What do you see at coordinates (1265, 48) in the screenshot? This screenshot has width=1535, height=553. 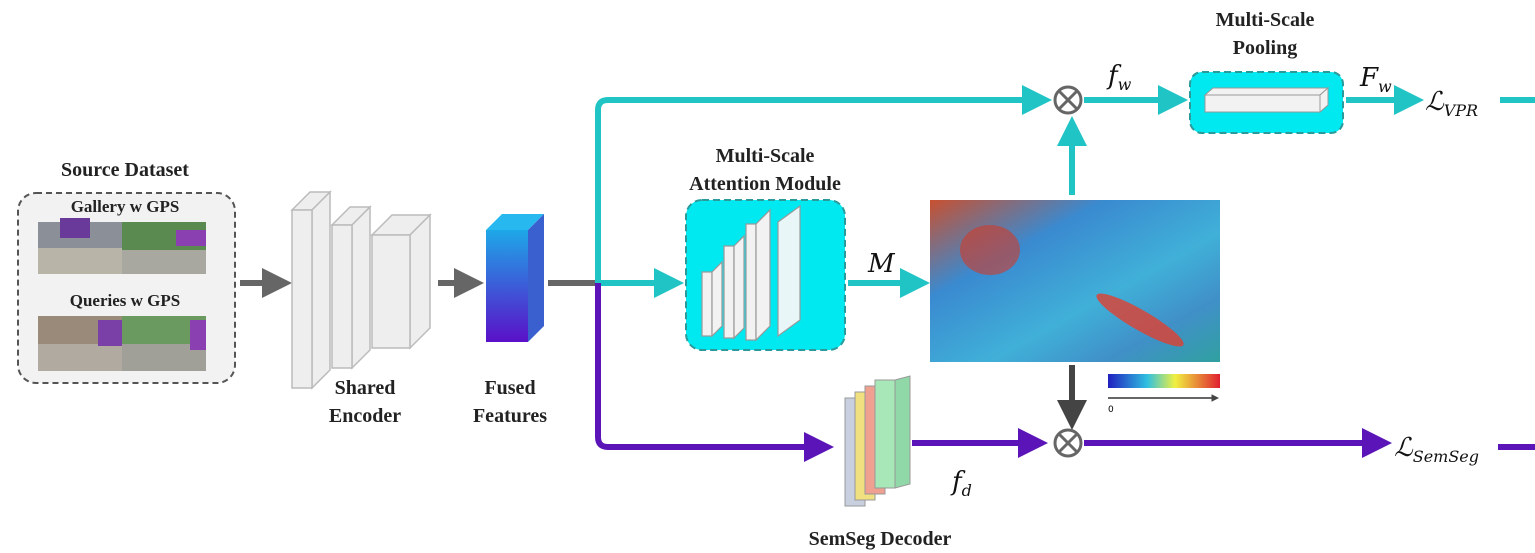 I see `pooling-label: Pooling` at bounding box center [1265, 48].